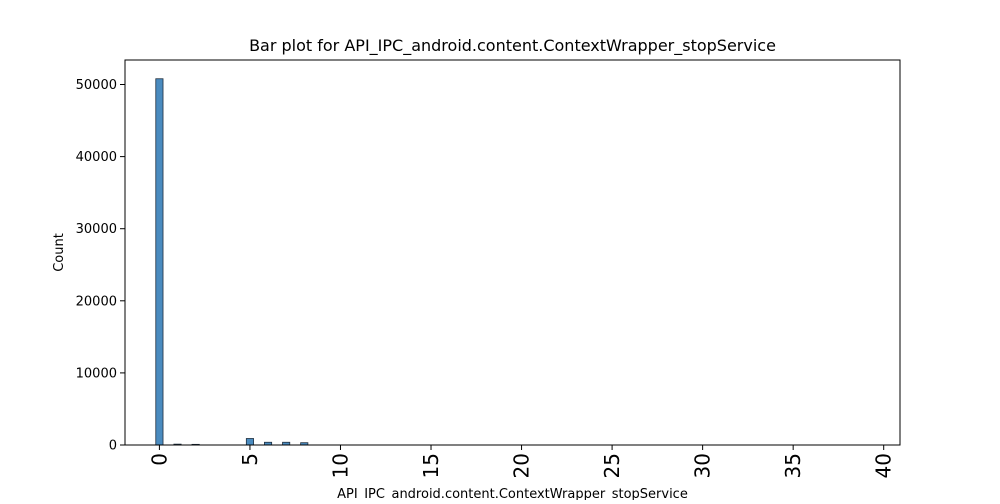 This screenshot has height=504, width=1000. Describe the element at coordinates (431, 465) in the screenshot. I see `x-tick-label: 15` at that location.